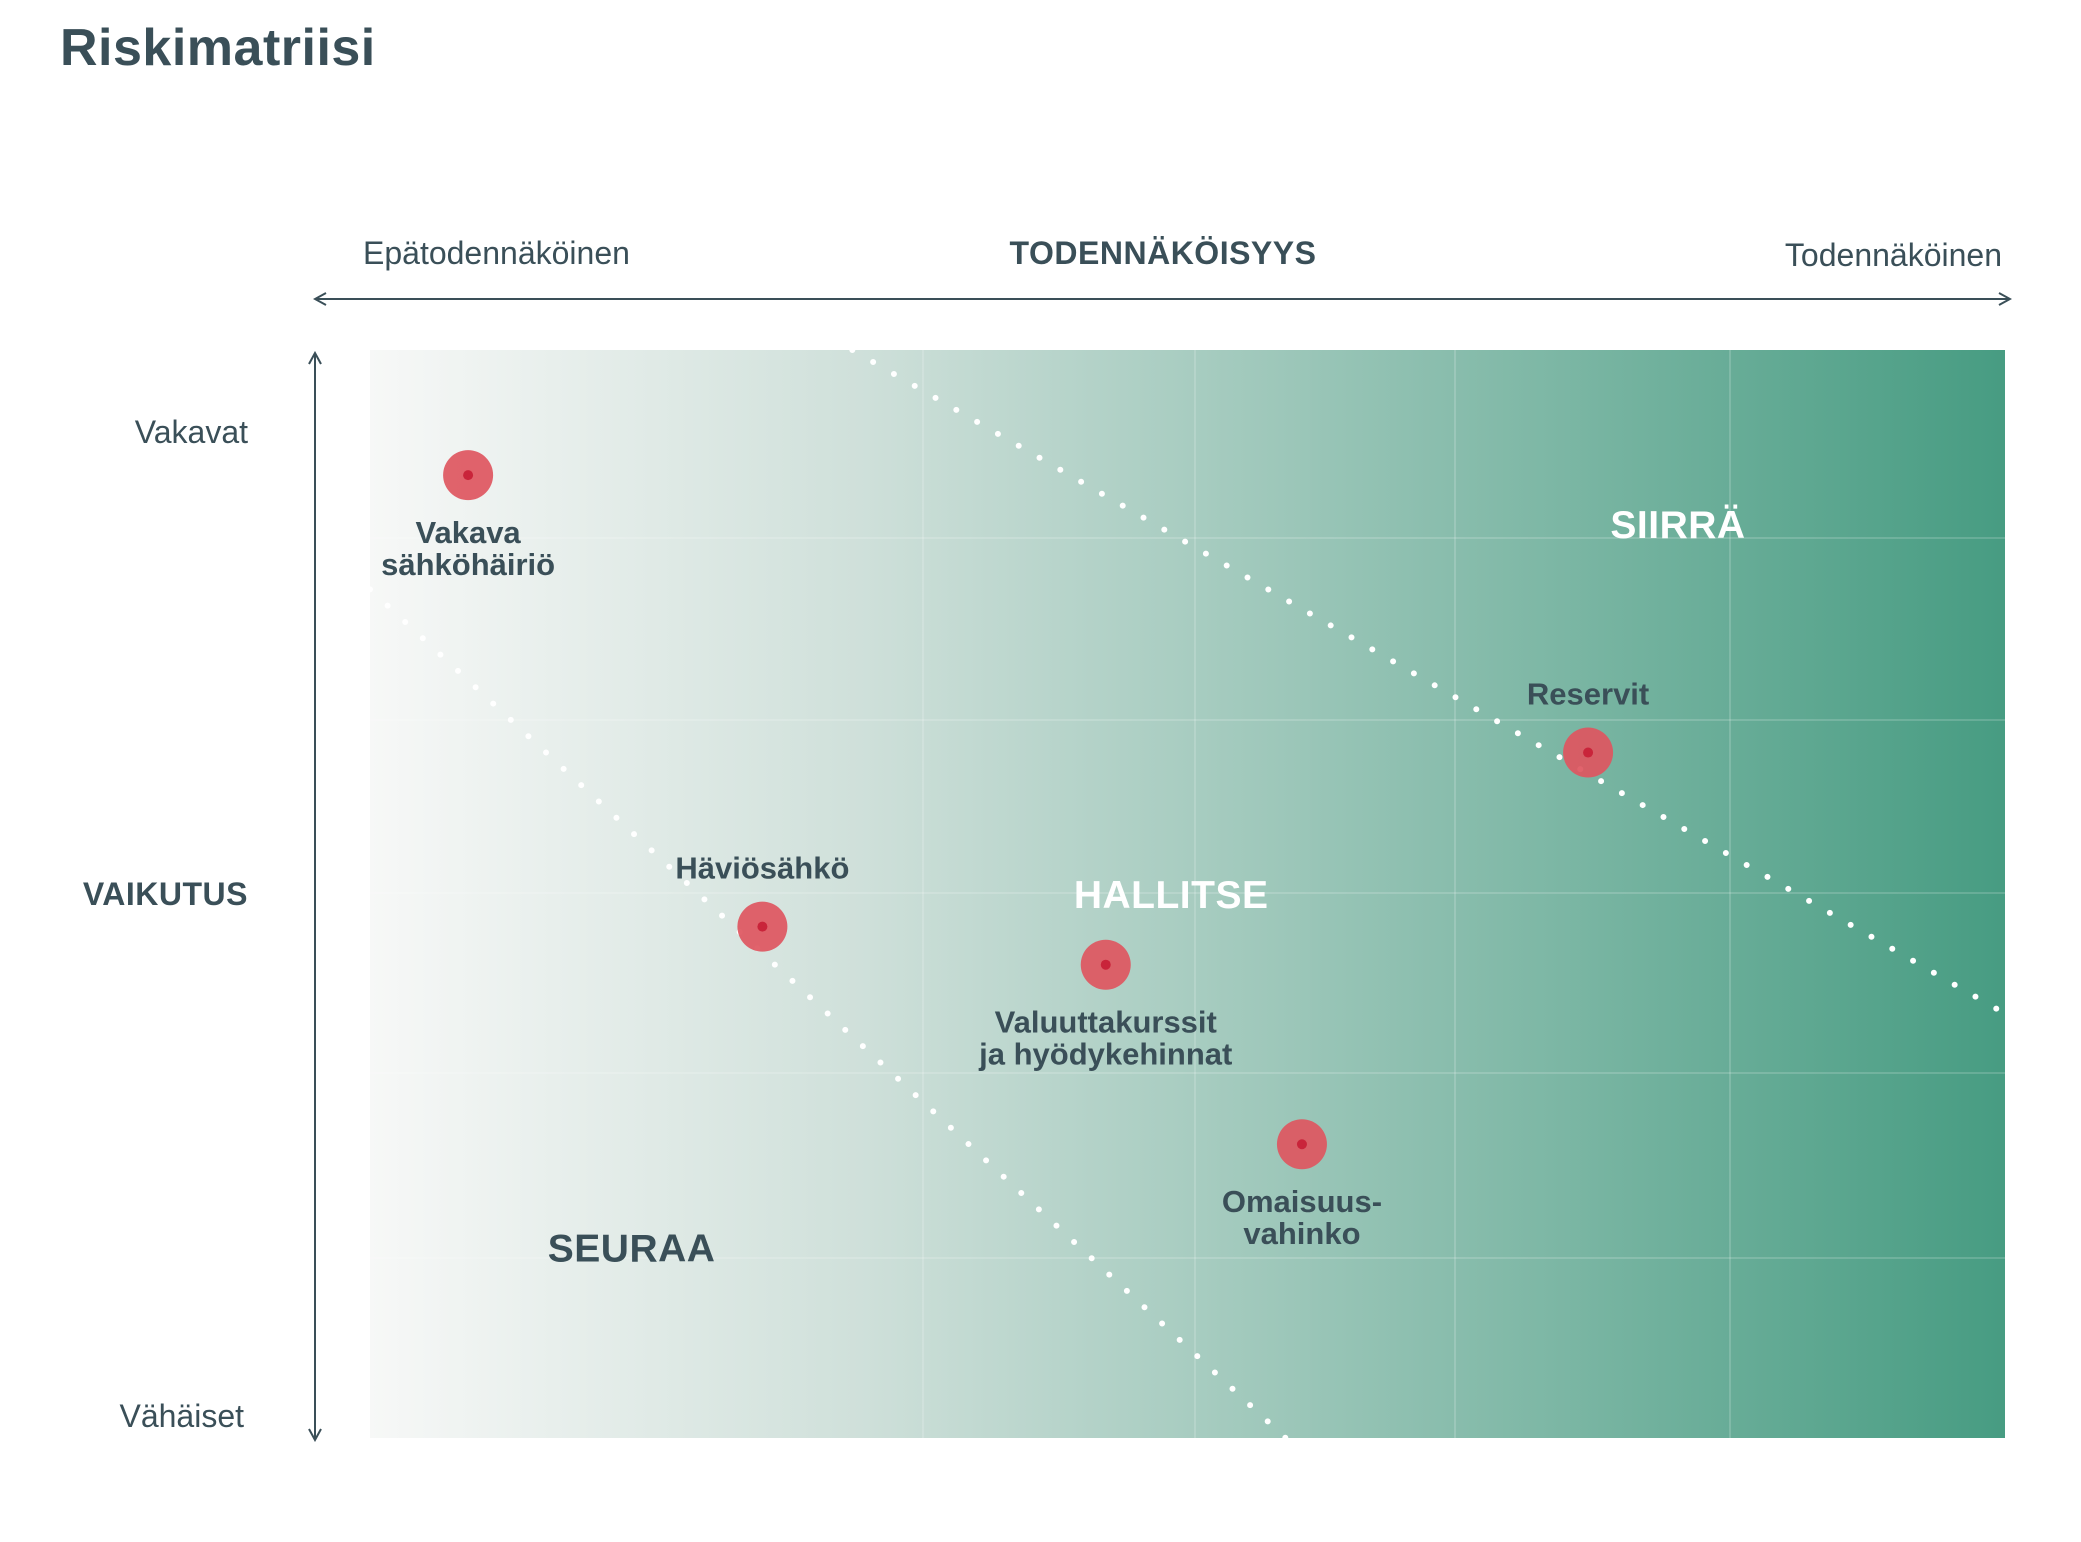 The width and height of the screenshot is (2081, 1542). I want to click on y-axis-max-label: Vakavat, so click(191, 432).